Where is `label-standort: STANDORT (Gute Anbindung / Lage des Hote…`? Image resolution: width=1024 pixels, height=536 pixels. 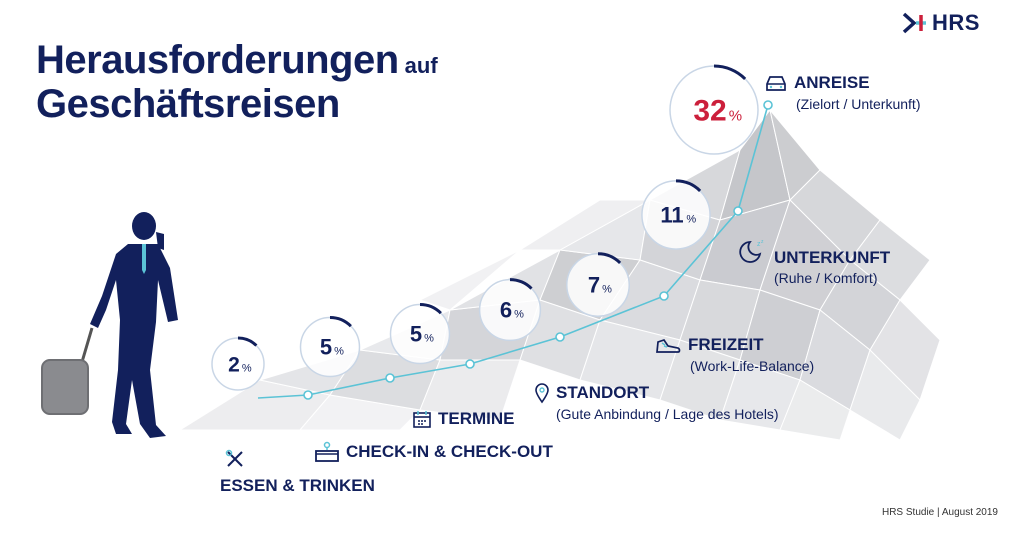 label-standort: STANDORT (Gute Anbindung / Lage des Hote… is located at coordinates (656, 402).